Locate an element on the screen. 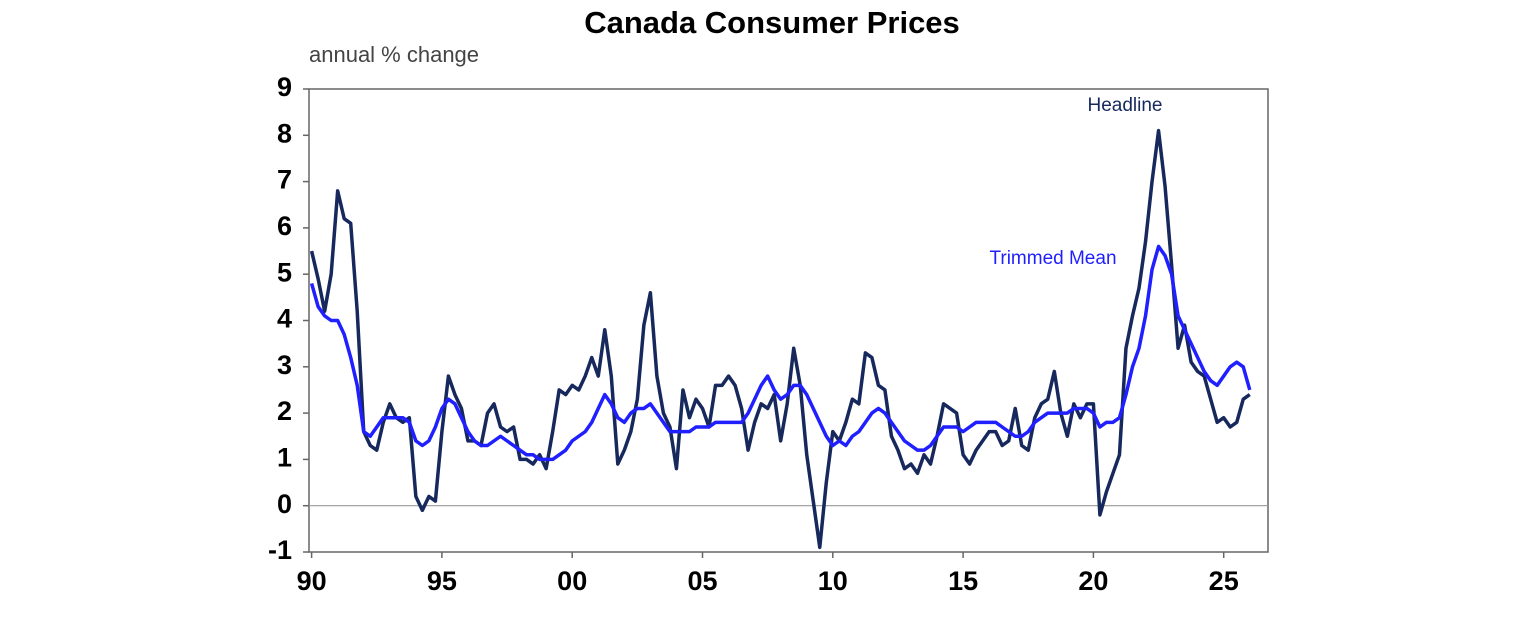 This screenshot has width=1536, height=630. x-tick-label: 15 is located at coordinates (963, 581).